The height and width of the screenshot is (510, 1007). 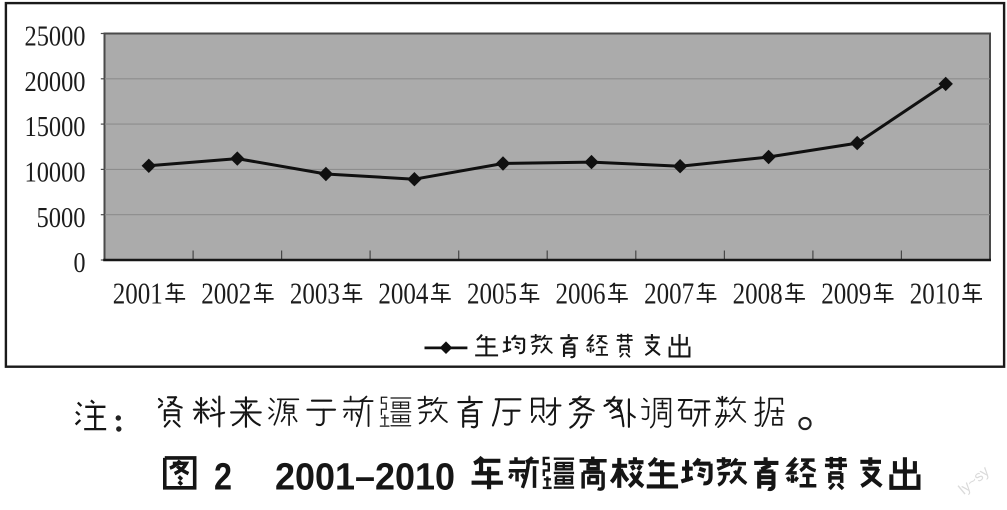 What do you see at coordinates (935, 293) in the screenshot?
I see `svg-text: 2010` at bounding box center [935, 293].